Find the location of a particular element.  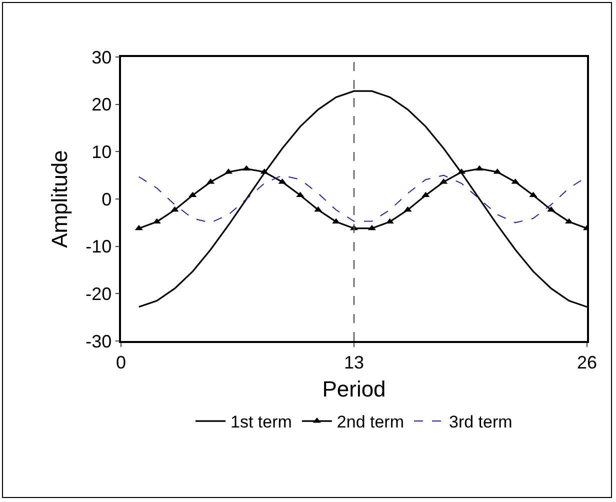

x-tick-label: 13 is located at coordinates (354, 362).